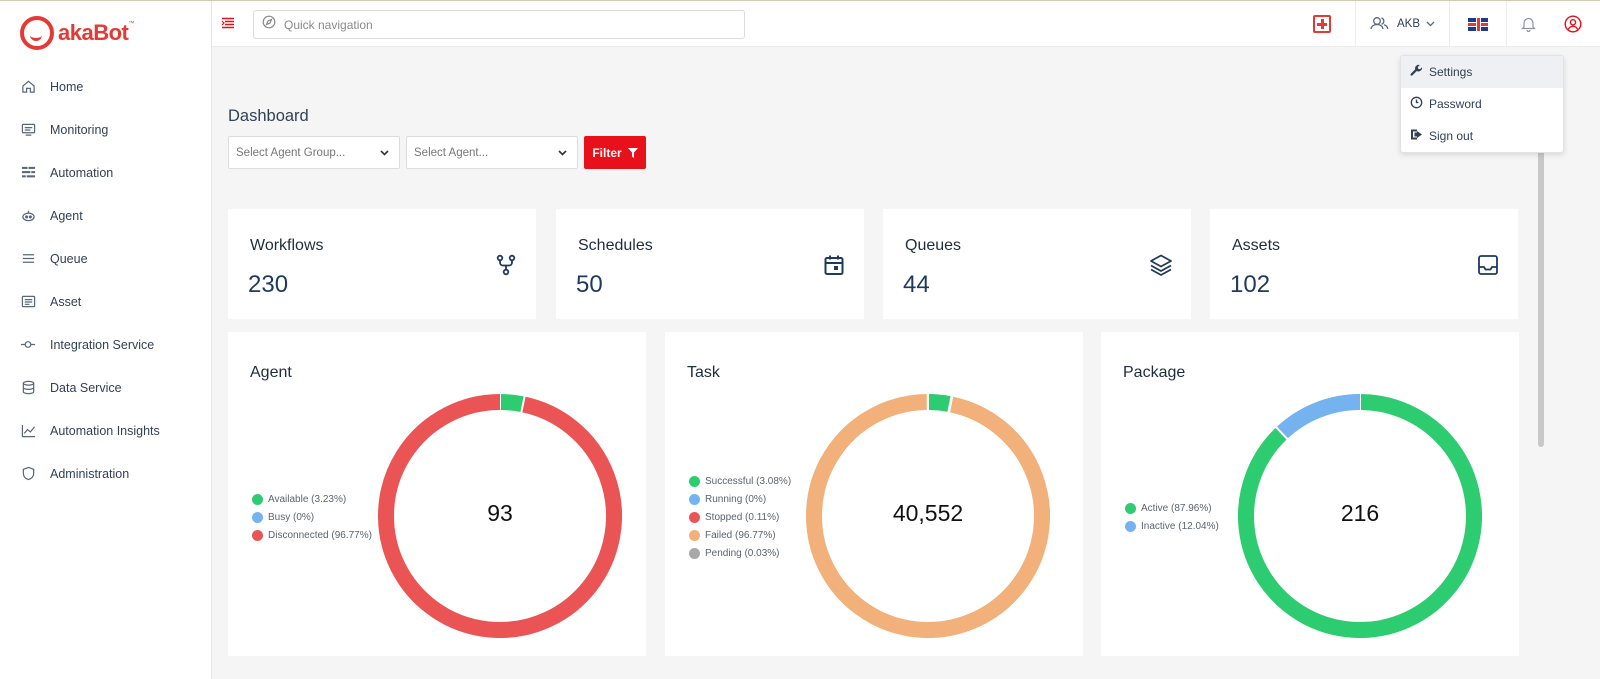  What do you see at coordinates (291, 517) in the screenshot?
I see `legend-label: Busy (0%)` at bounding box center [291, 517].